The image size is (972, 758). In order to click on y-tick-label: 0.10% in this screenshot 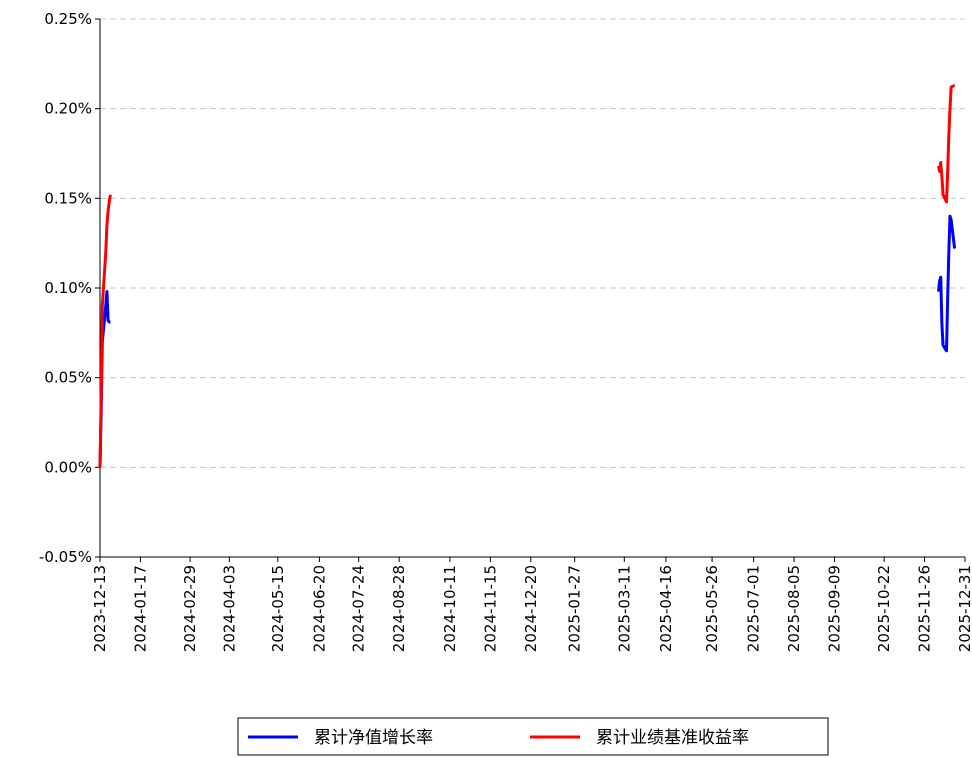, I will do `click(68, 288)`.